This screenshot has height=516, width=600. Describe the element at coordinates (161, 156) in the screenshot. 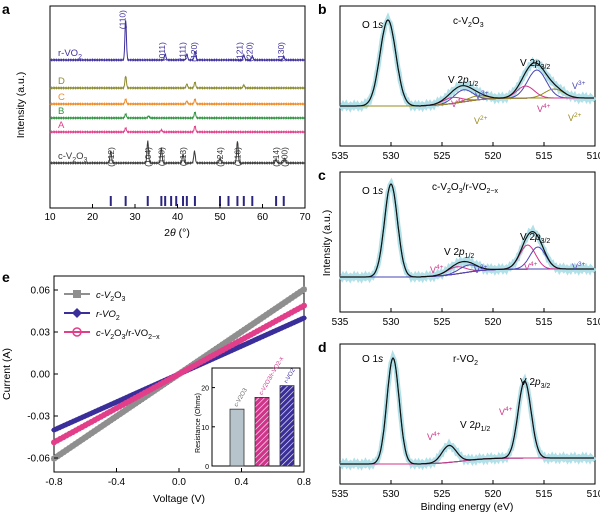

I see `xrd-hkl-bottom: (110)` at that location.